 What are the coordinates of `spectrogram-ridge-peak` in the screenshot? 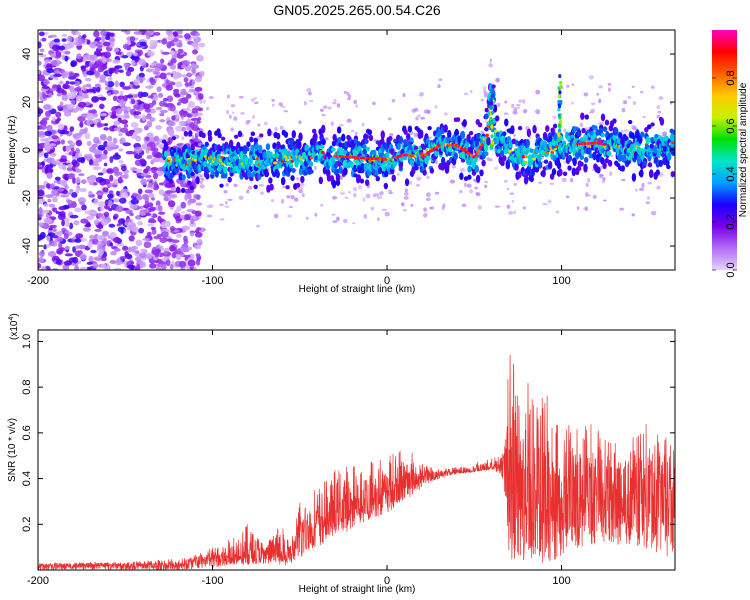 It's located at (479, 150).